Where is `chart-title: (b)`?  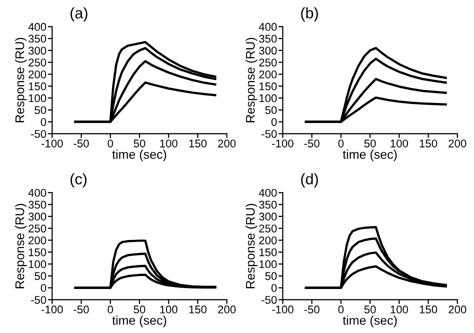 chart-title: (b) is located at coordinates (309, 14).